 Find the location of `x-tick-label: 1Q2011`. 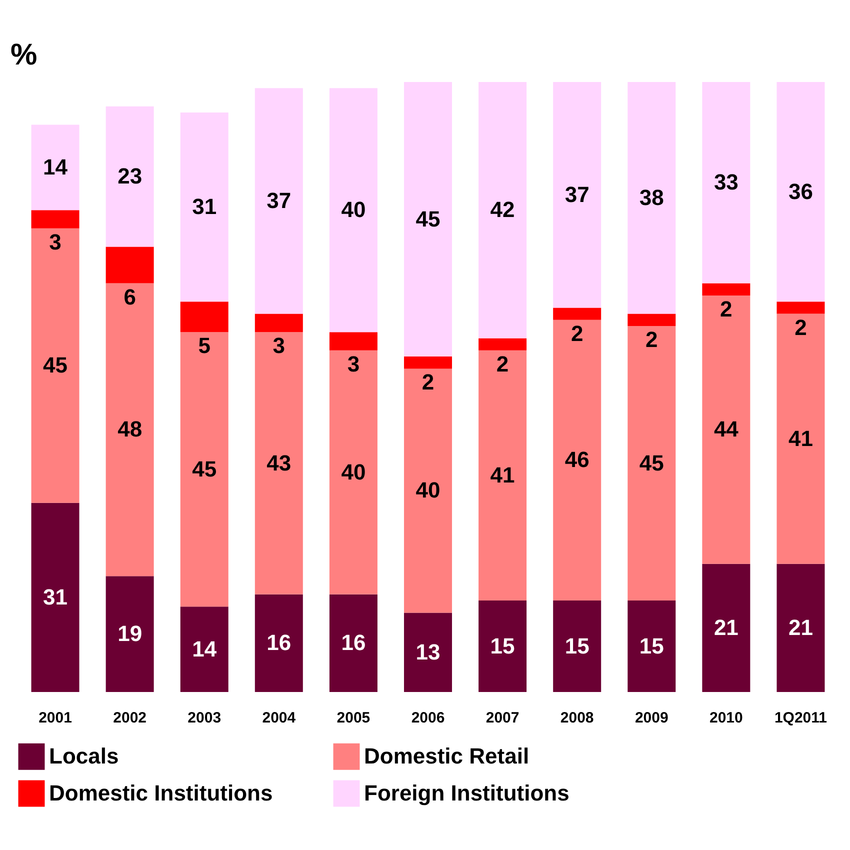

x-tick-label: 1Q2011 is located at coordinates (801, 718).